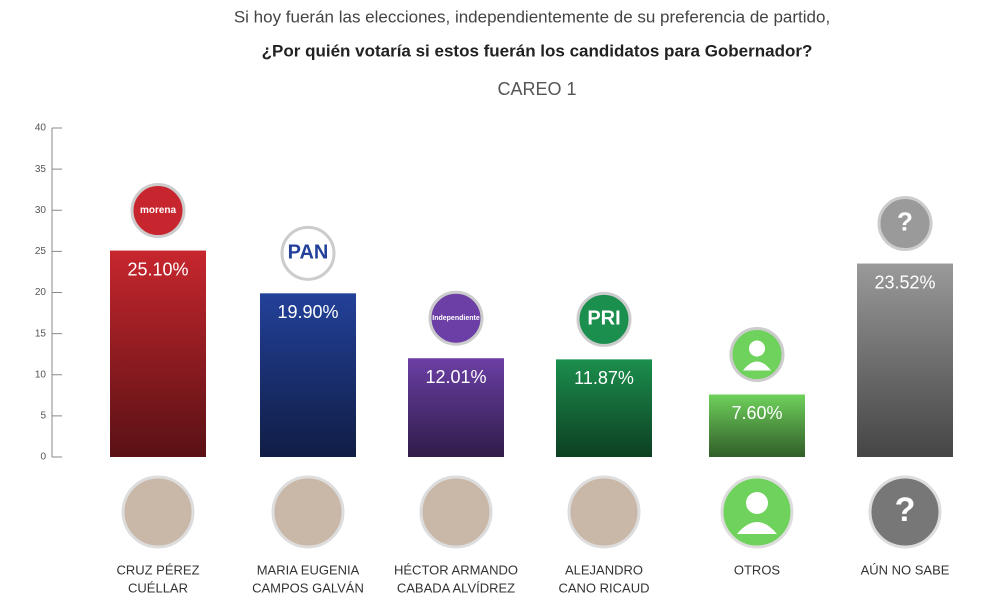 This screenshot has height=600, width=1000. Describe the element at coordinates (905, 221) in the screenshot. I see `logo-text: ?` at that location.